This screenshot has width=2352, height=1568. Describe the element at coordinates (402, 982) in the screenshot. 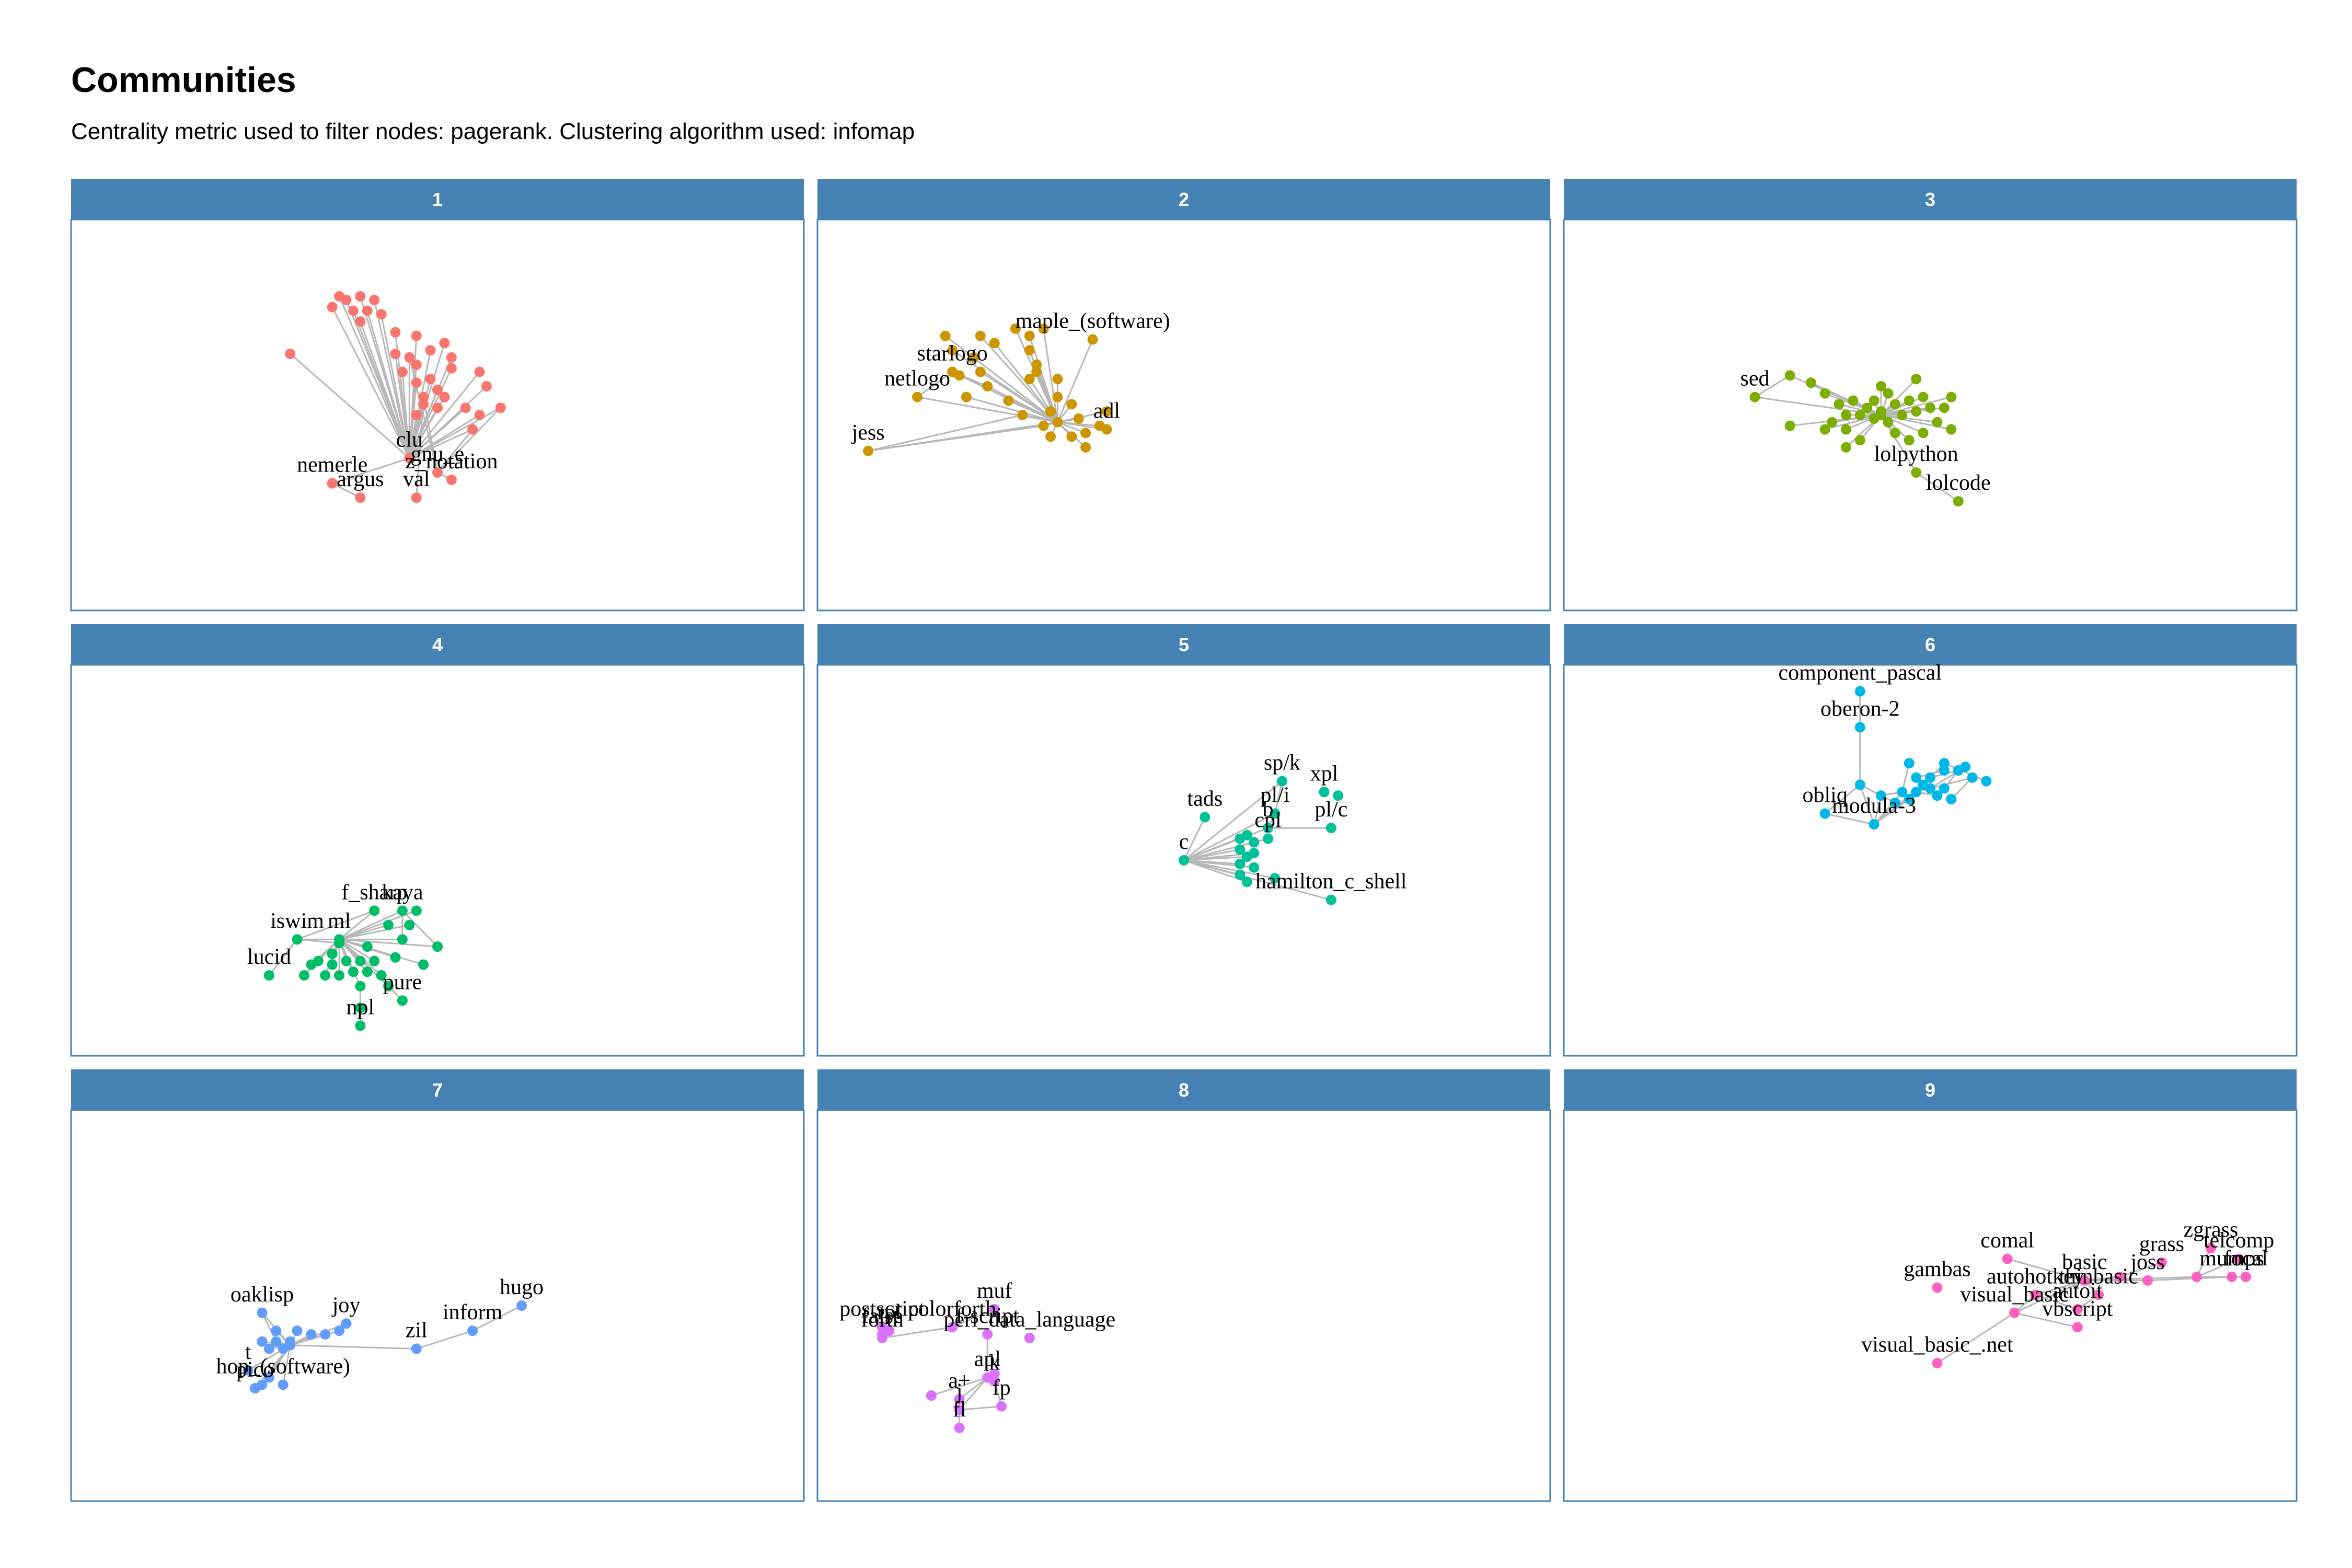

I see `node-label: pure` at that location.